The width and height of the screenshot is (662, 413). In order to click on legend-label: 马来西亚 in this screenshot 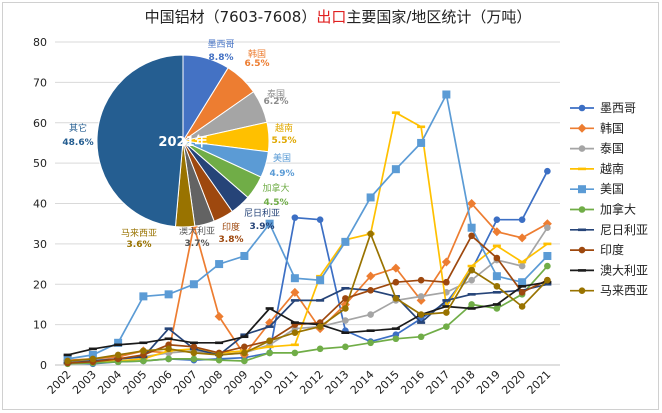, I will do `click(624, 291)`.